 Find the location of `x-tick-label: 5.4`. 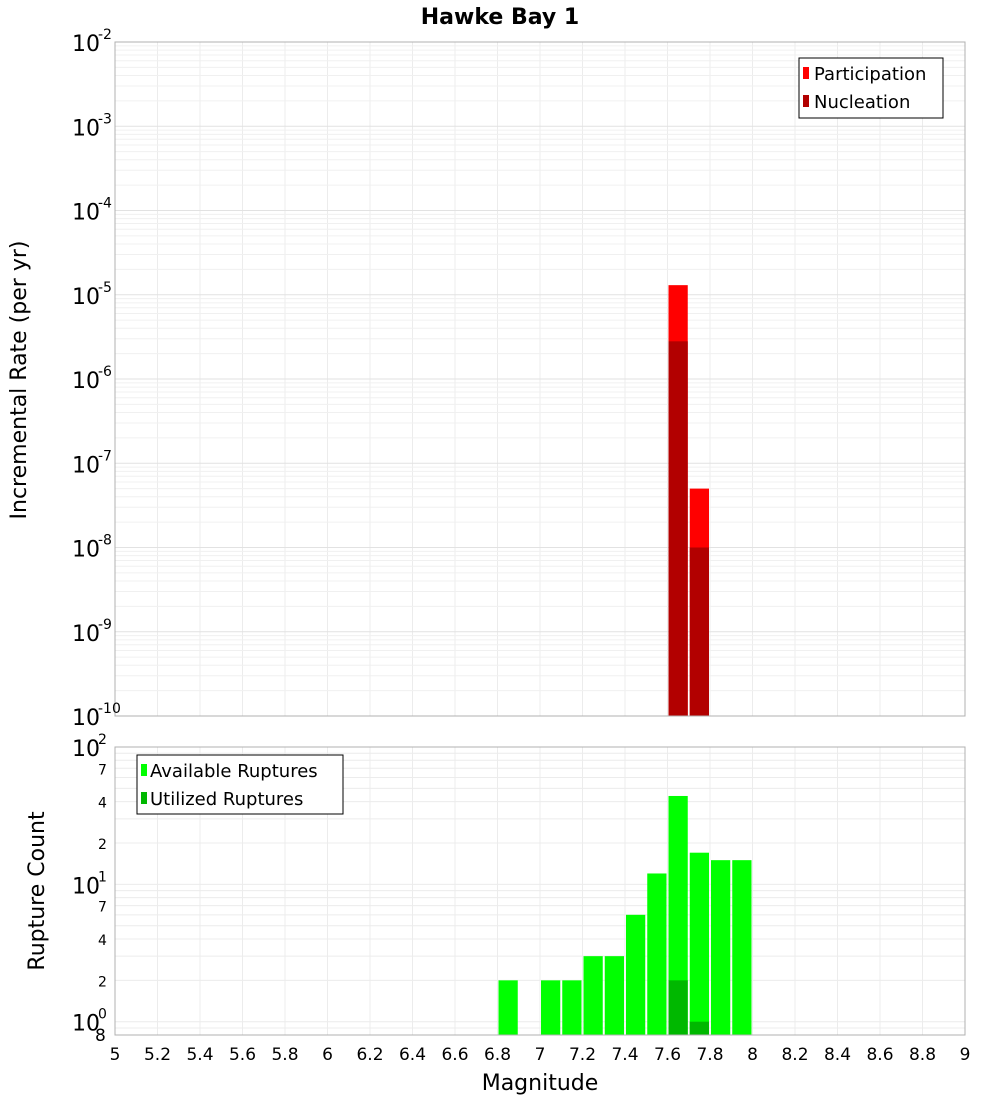

x-tick-label: 5.4 is located at coordinates (199, 1055).